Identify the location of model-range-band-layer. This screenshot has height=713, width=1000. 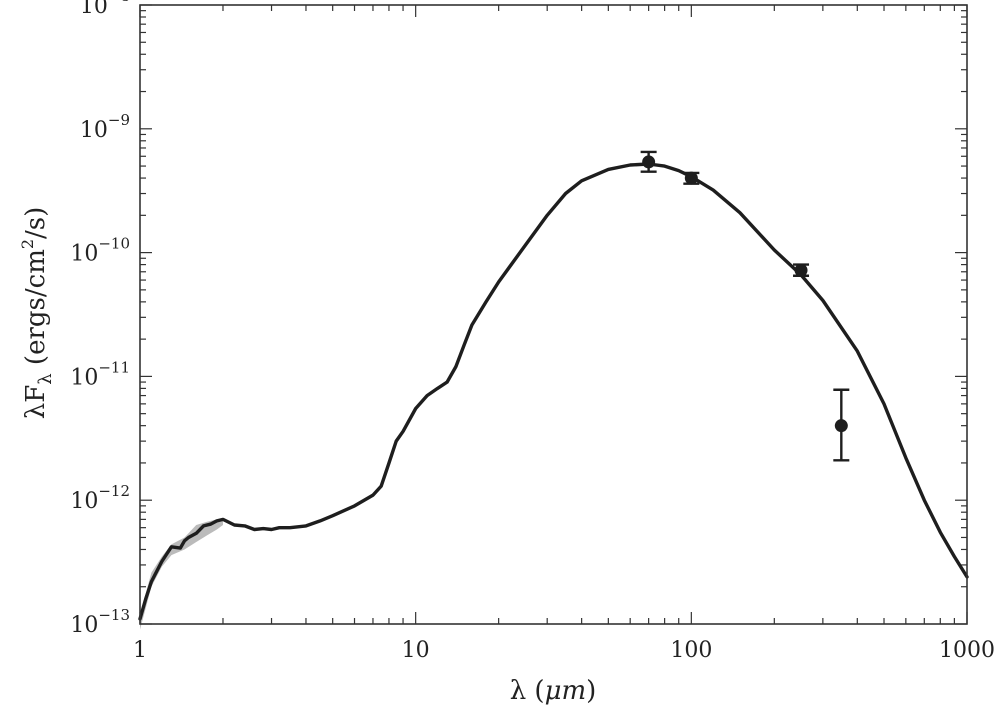
(181, 574).